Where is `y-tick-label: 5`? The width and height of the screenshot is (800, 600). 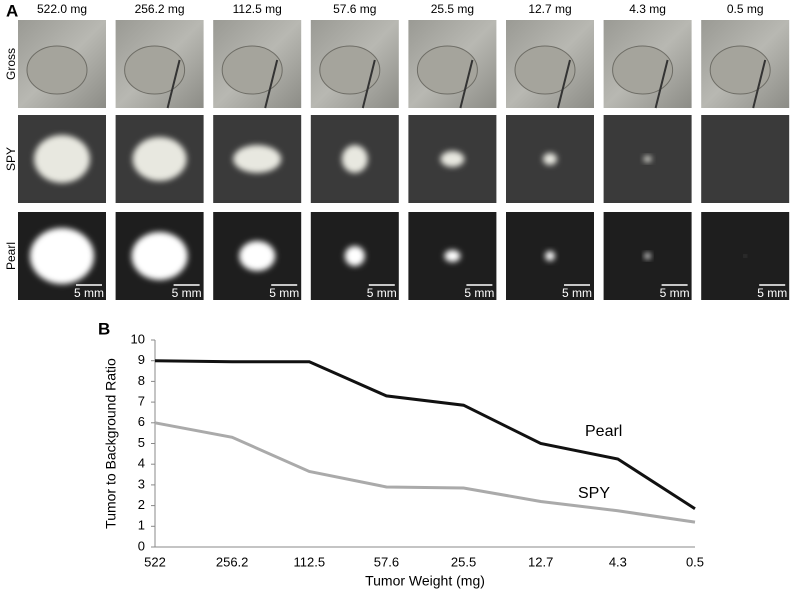
y-tick-label: 5 is located at coordinates (141, 442).